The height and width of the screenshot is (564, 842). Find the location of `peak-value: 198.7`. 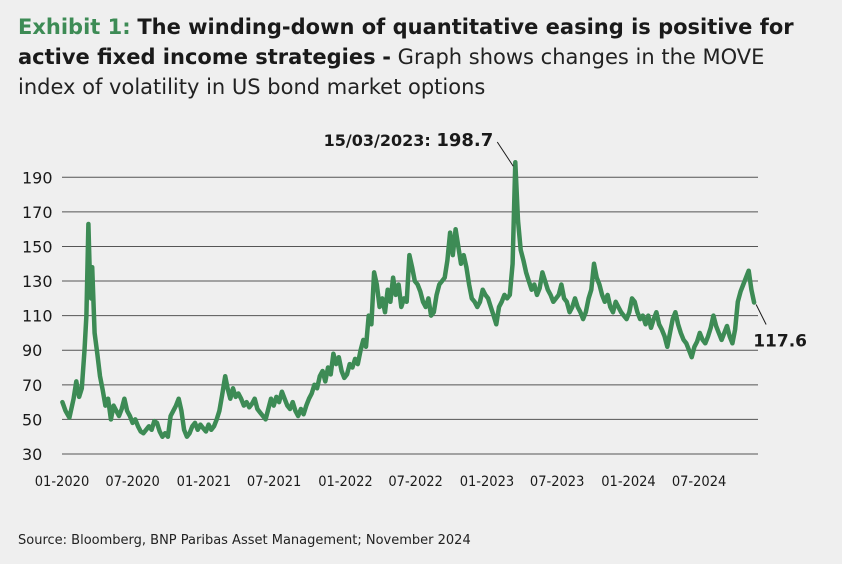

peak-value: 198.7 is located at coordinates (464, 140).